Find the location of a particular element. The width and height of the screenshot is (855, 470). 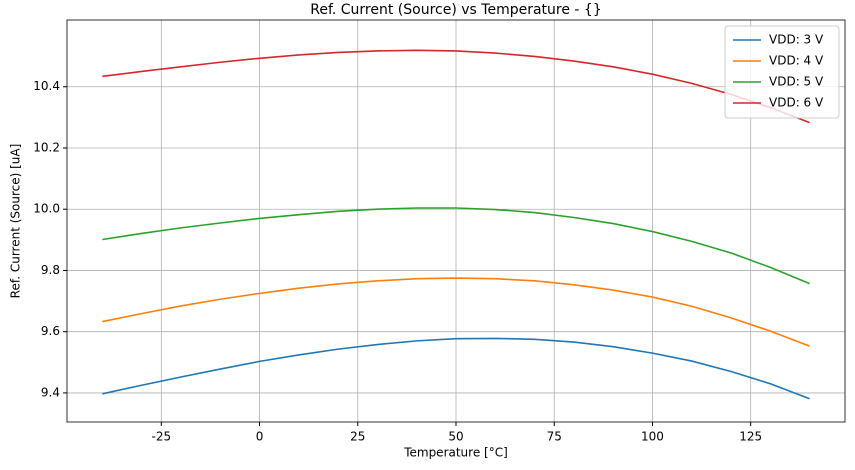

x-tick-label: 125 is located at coordinates (750, 437).